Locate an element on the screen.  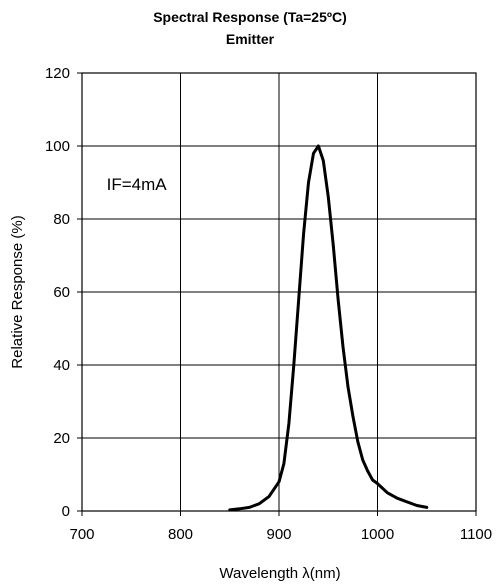
x-tick-label-900: 900 is located at coordinates (278, 534).